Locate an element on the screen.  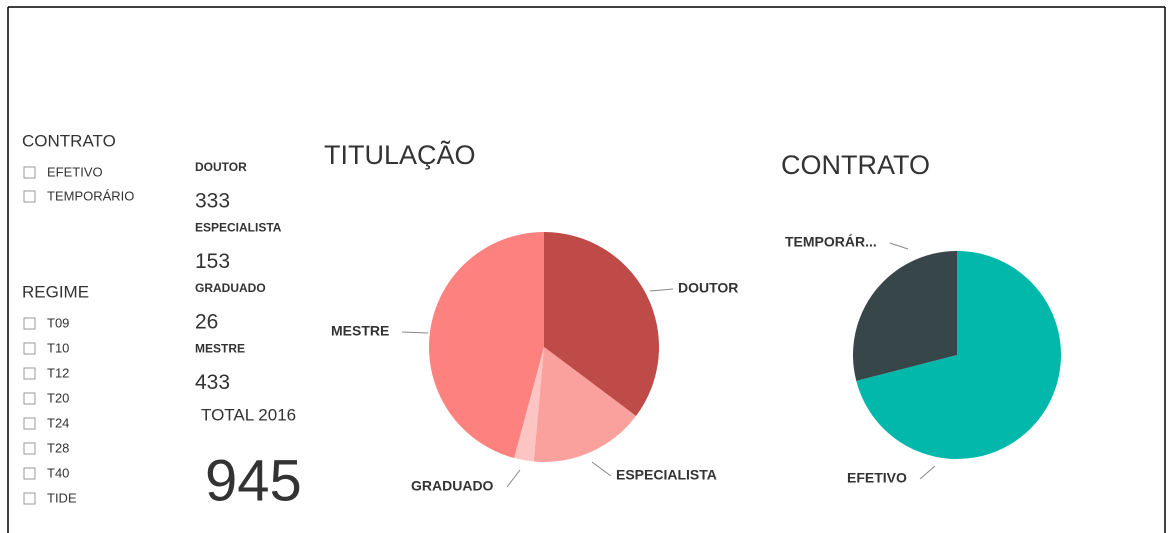
chart-title: CONTRATO is located at coordinates (855, 165).